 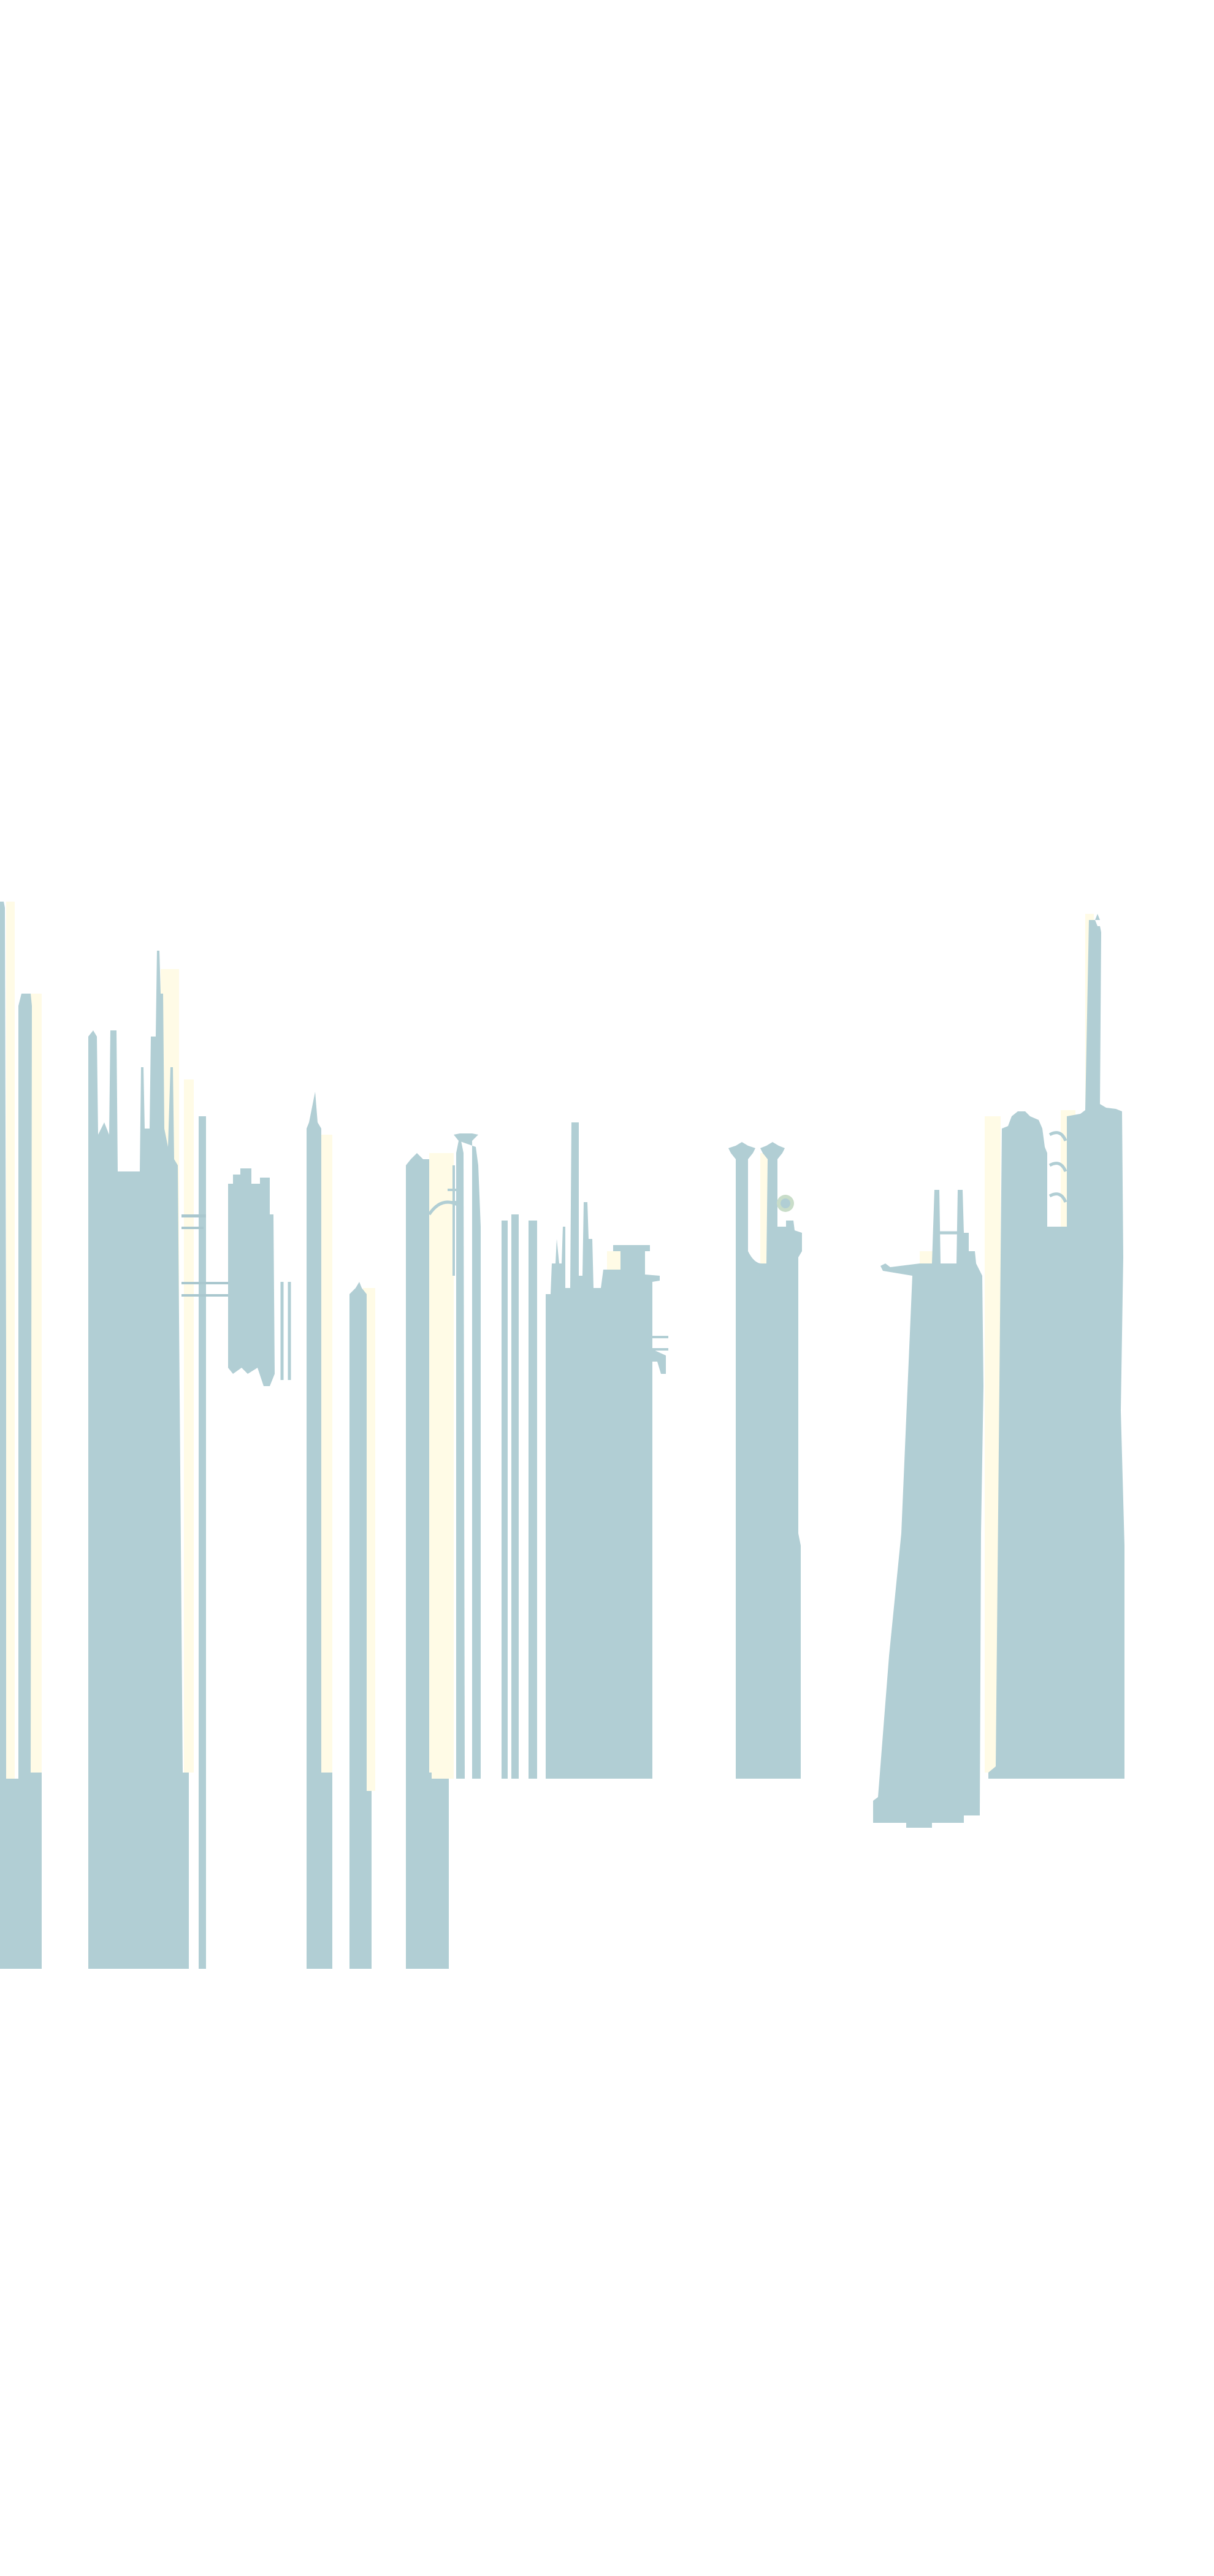 I want to click on antenna-tower, so click(x=460, y=1460).